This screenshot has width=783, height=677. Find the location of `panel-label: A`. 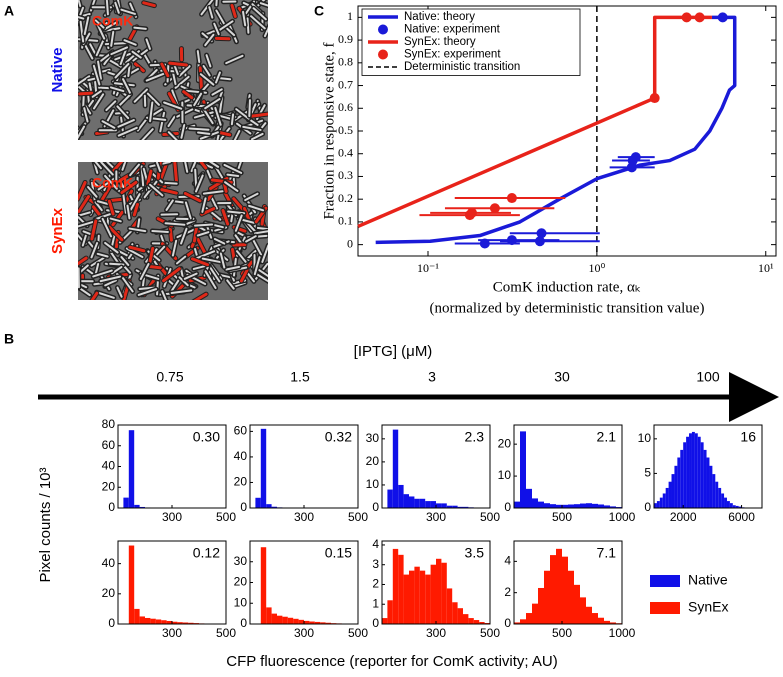

panel-label: A is located at coordinates (9, 11).